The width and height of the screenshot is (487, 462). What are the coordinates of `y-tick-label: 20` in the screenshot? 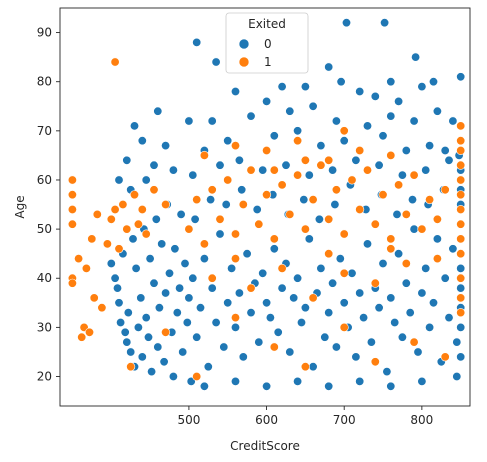 It's located at (44, 377).